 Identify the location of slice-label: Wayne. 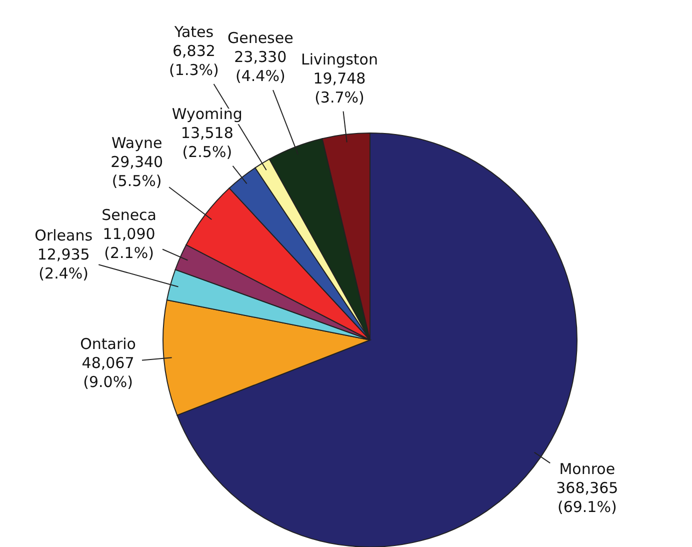
(137, 143).